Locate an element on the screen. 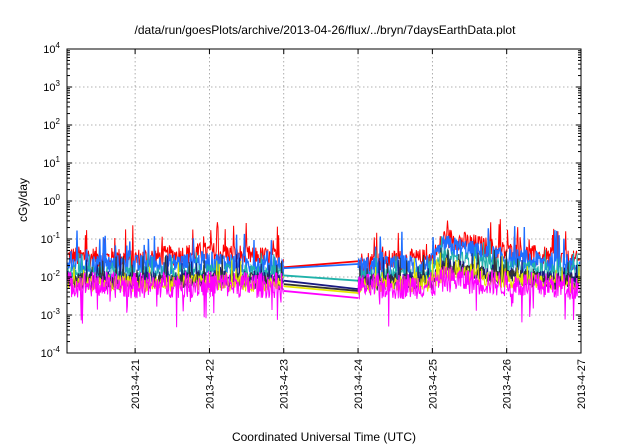 This screenshot has width=640, height=448. y-tick-label: 10⁻³ is located at coordinates (51, 314).